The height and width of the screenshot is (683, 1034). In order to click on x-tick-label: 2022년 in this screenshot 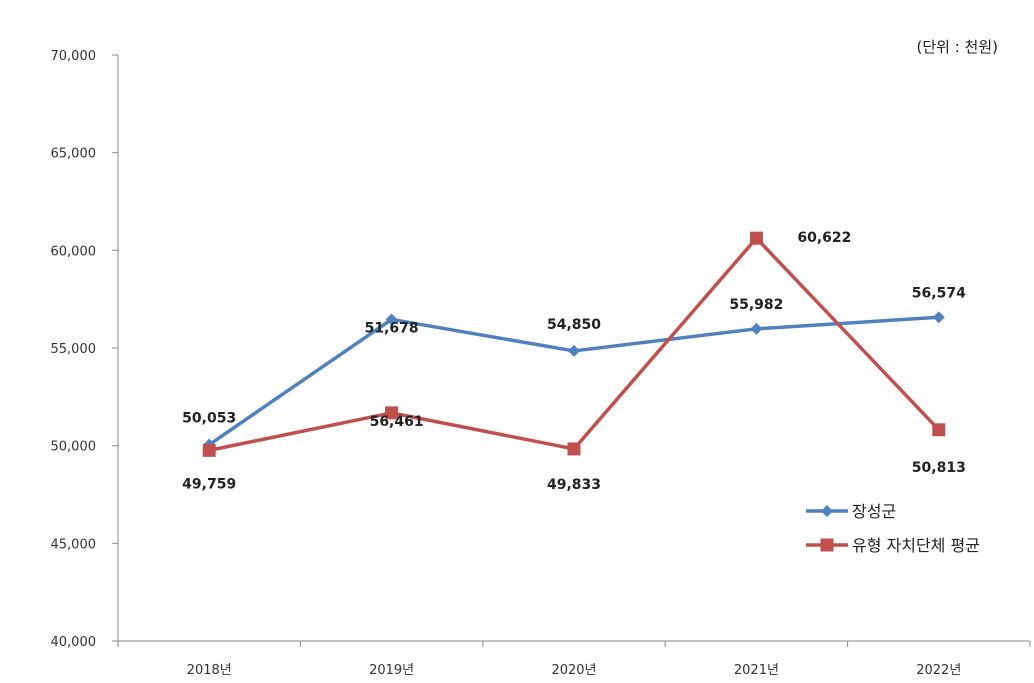, I will do `click(938, 670)`.